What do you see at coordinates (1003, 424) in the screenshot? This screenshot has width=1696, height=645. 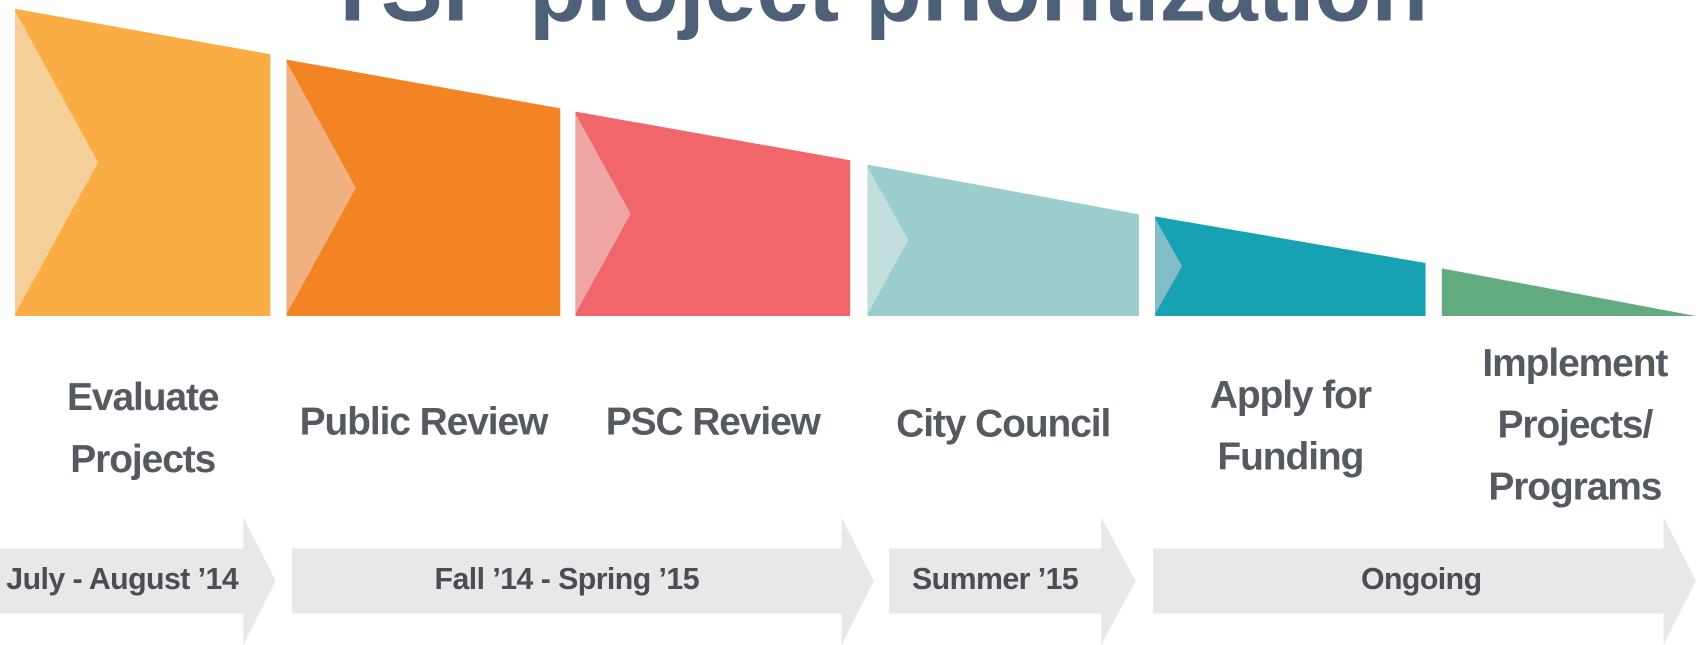 I see `stage-label: City Council` at bounding box center [1003, 424].